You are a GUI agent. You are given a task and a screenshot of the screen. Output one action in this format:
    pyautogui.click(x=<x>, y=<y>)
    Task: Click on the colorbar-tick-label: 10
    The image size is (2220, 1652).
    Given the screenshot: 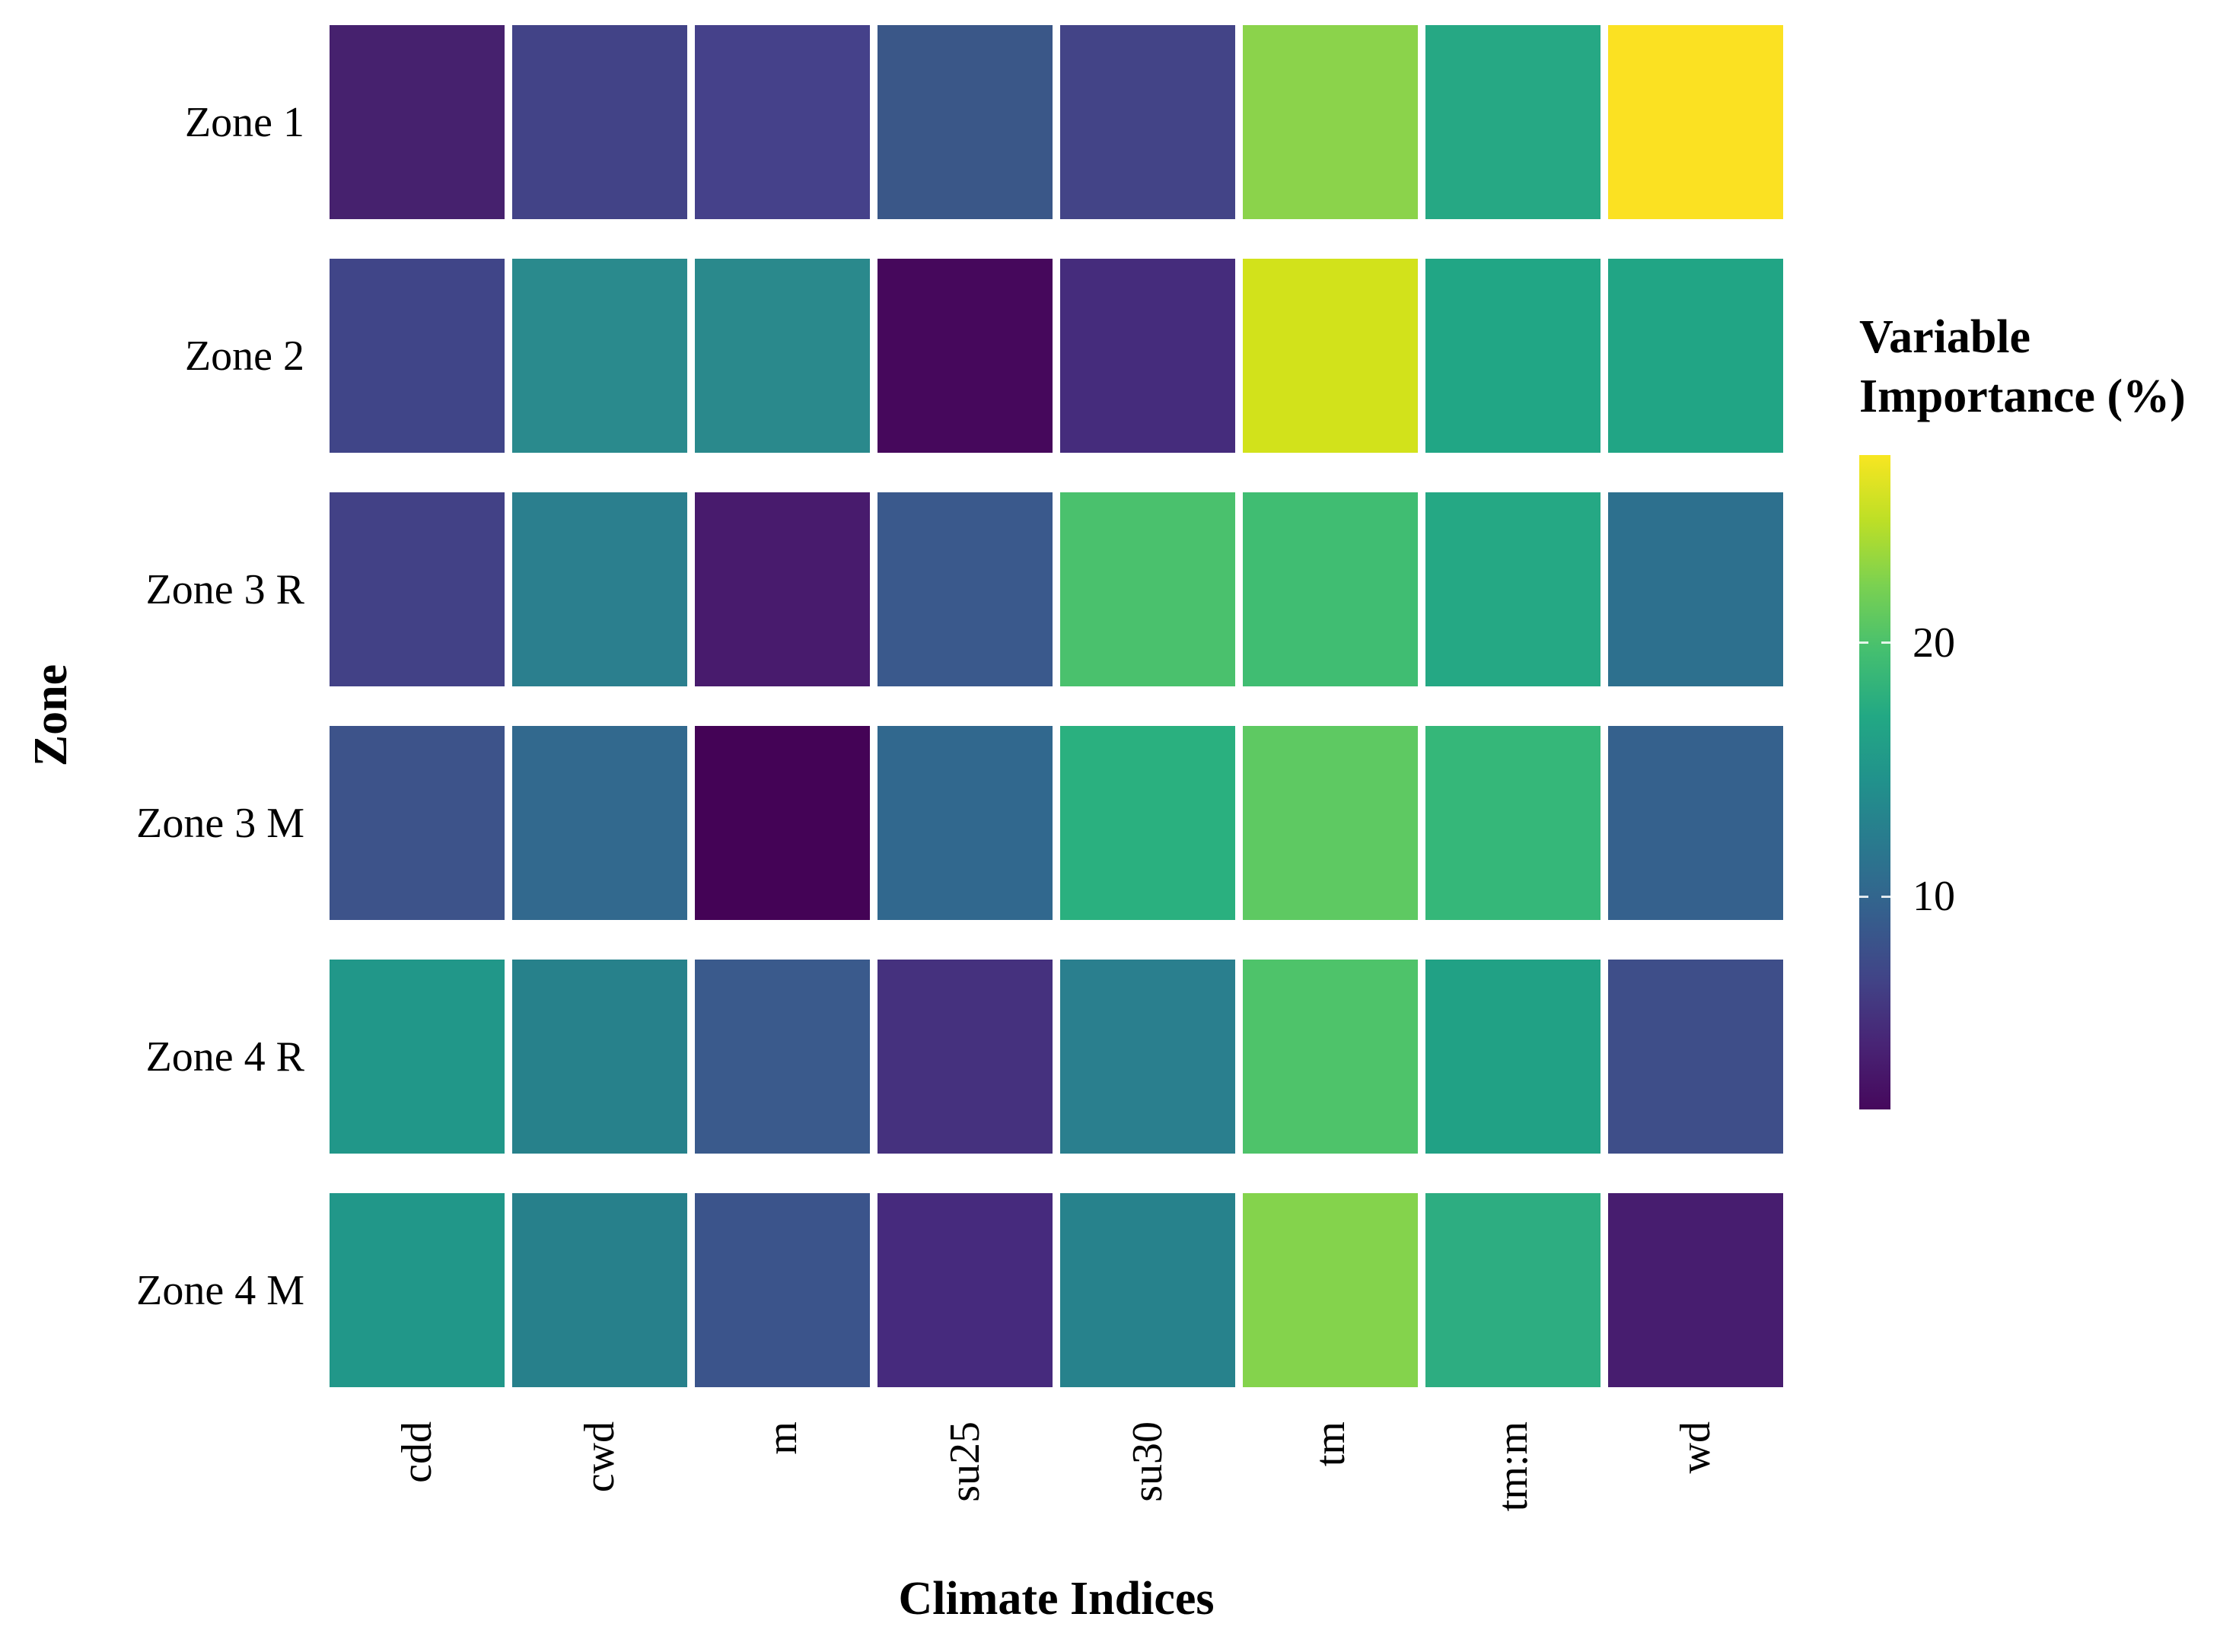 What is the action you would take?
    pyautogui.click(x=1934, y=896)
    